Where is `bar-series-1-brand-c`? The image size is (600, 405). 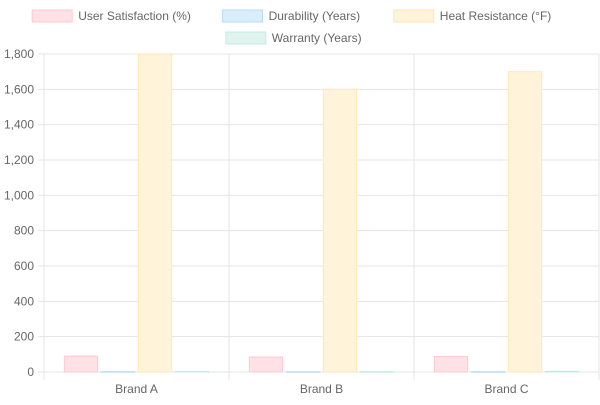
bar-series-1-brand-c is located at coordinates (488, 372).